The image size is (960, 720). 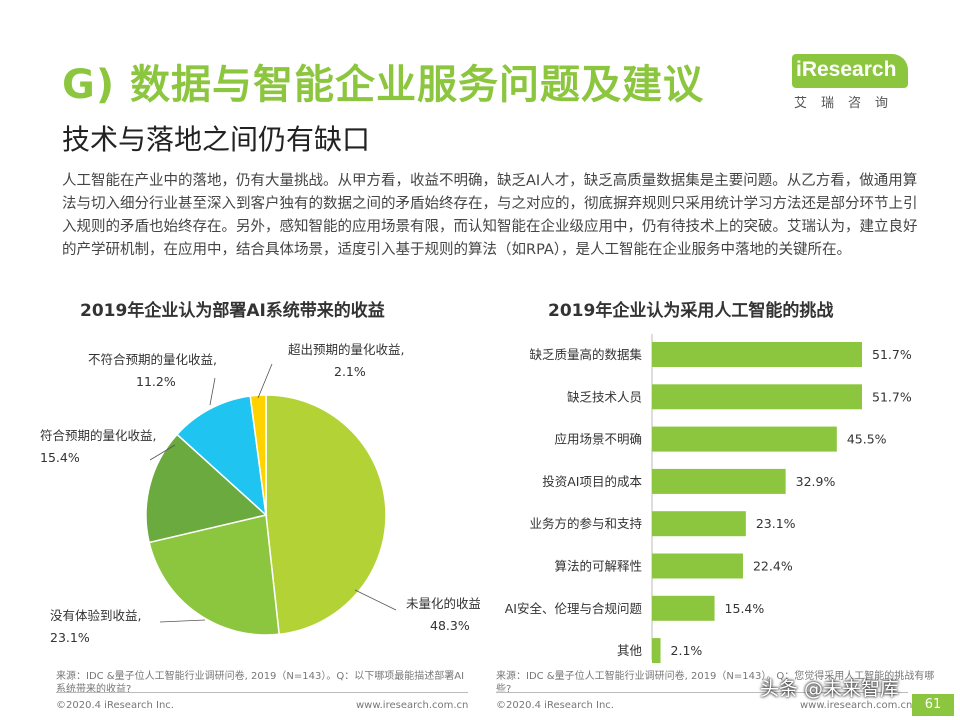 I want to click on logo-badge, so click(x=850, y=71).